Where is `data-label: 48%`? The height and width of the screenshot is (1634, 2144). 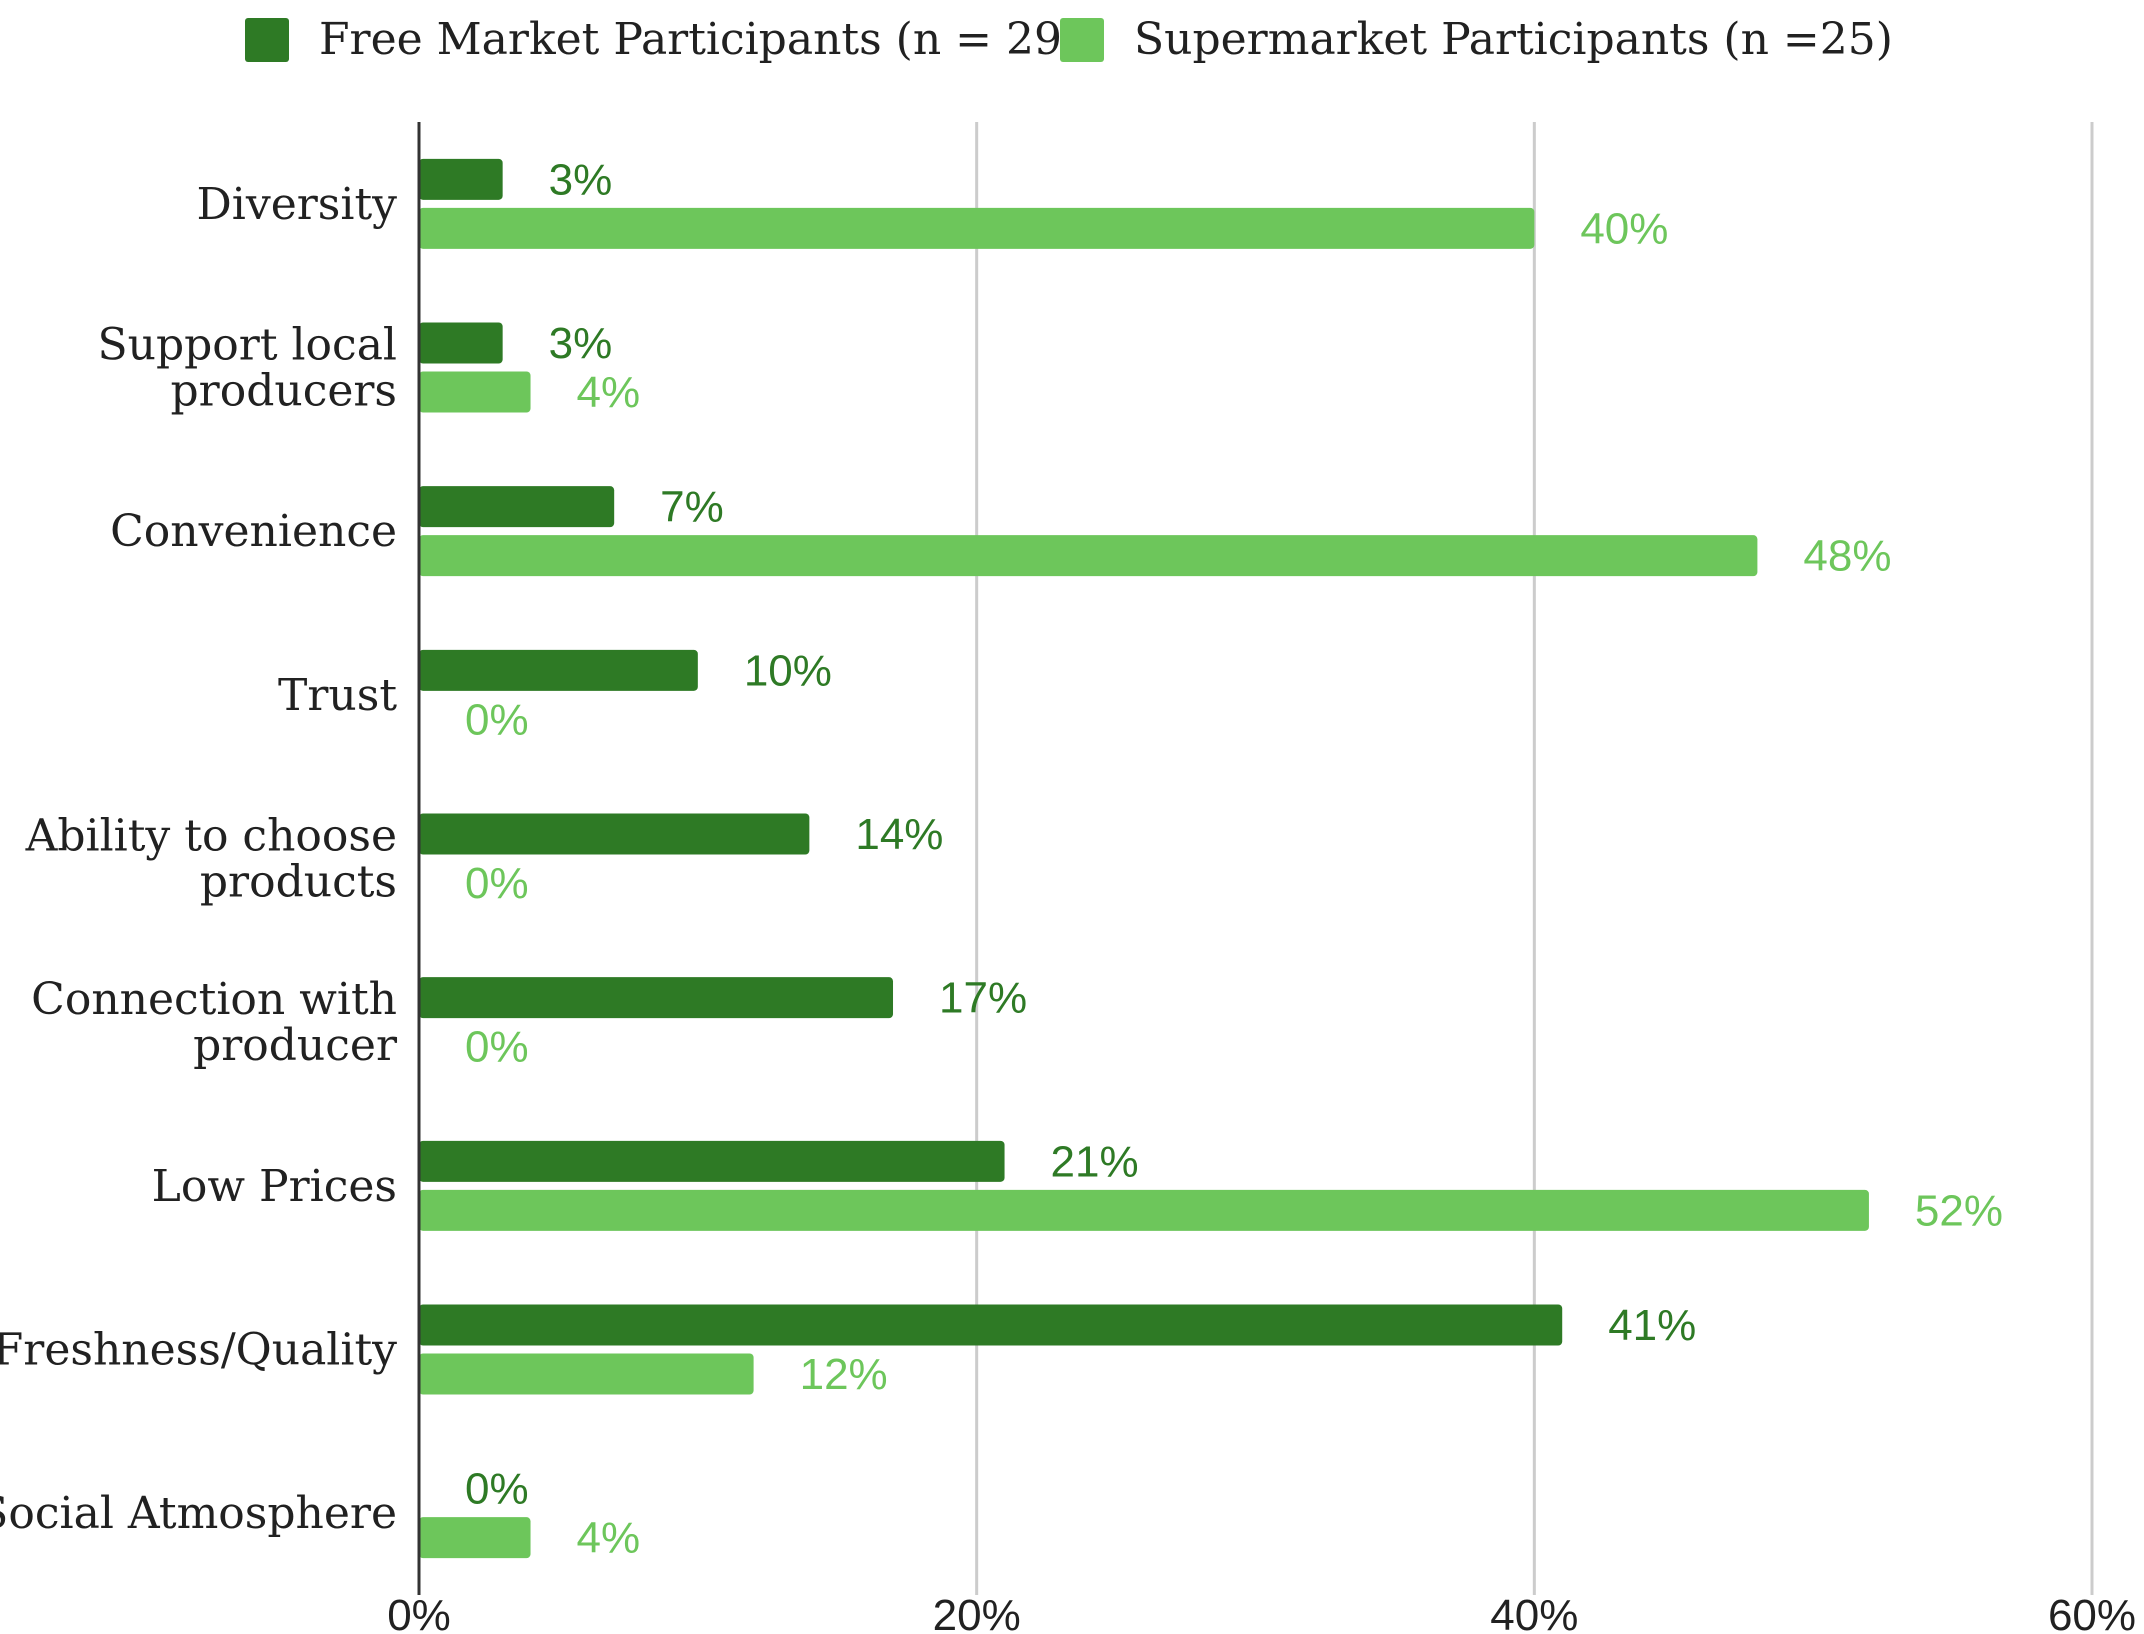 data-label: 48% is located at coordinates (1847, 556).